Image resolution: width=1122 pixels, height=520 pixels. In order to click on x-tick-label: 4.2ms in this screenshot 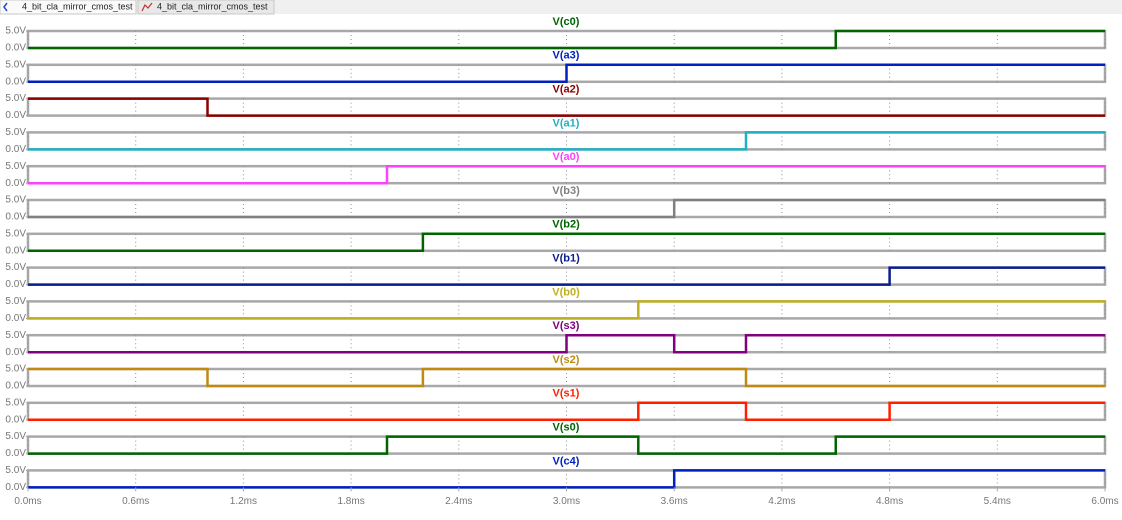, I will do `click(781, 501)`.